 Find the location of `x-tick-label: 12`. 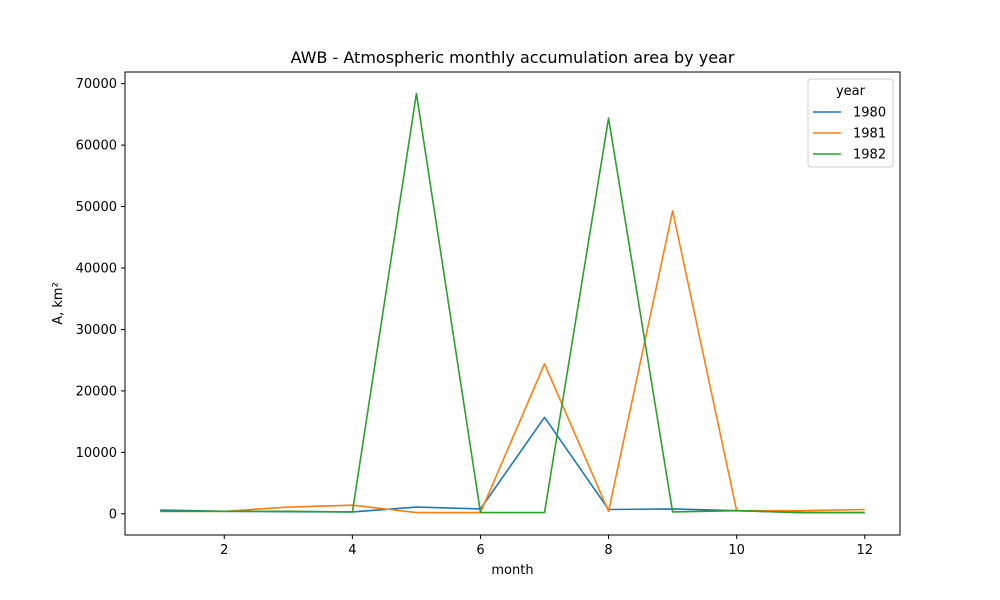

x-tick-label: 12 is located at coordinates (864, 550).